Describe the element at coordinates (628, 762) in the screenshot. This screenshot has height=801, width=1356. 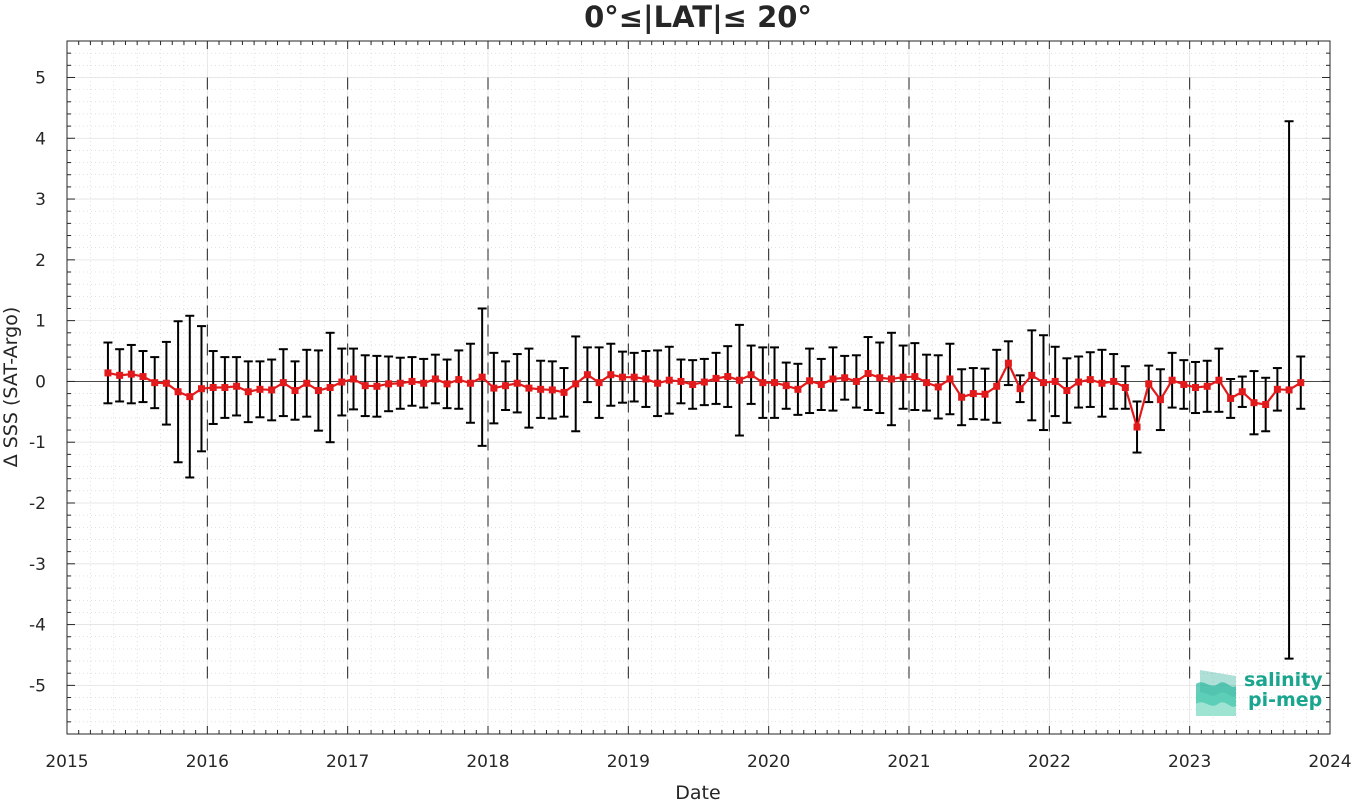
I see `x-tick-label: 2019` at that location.